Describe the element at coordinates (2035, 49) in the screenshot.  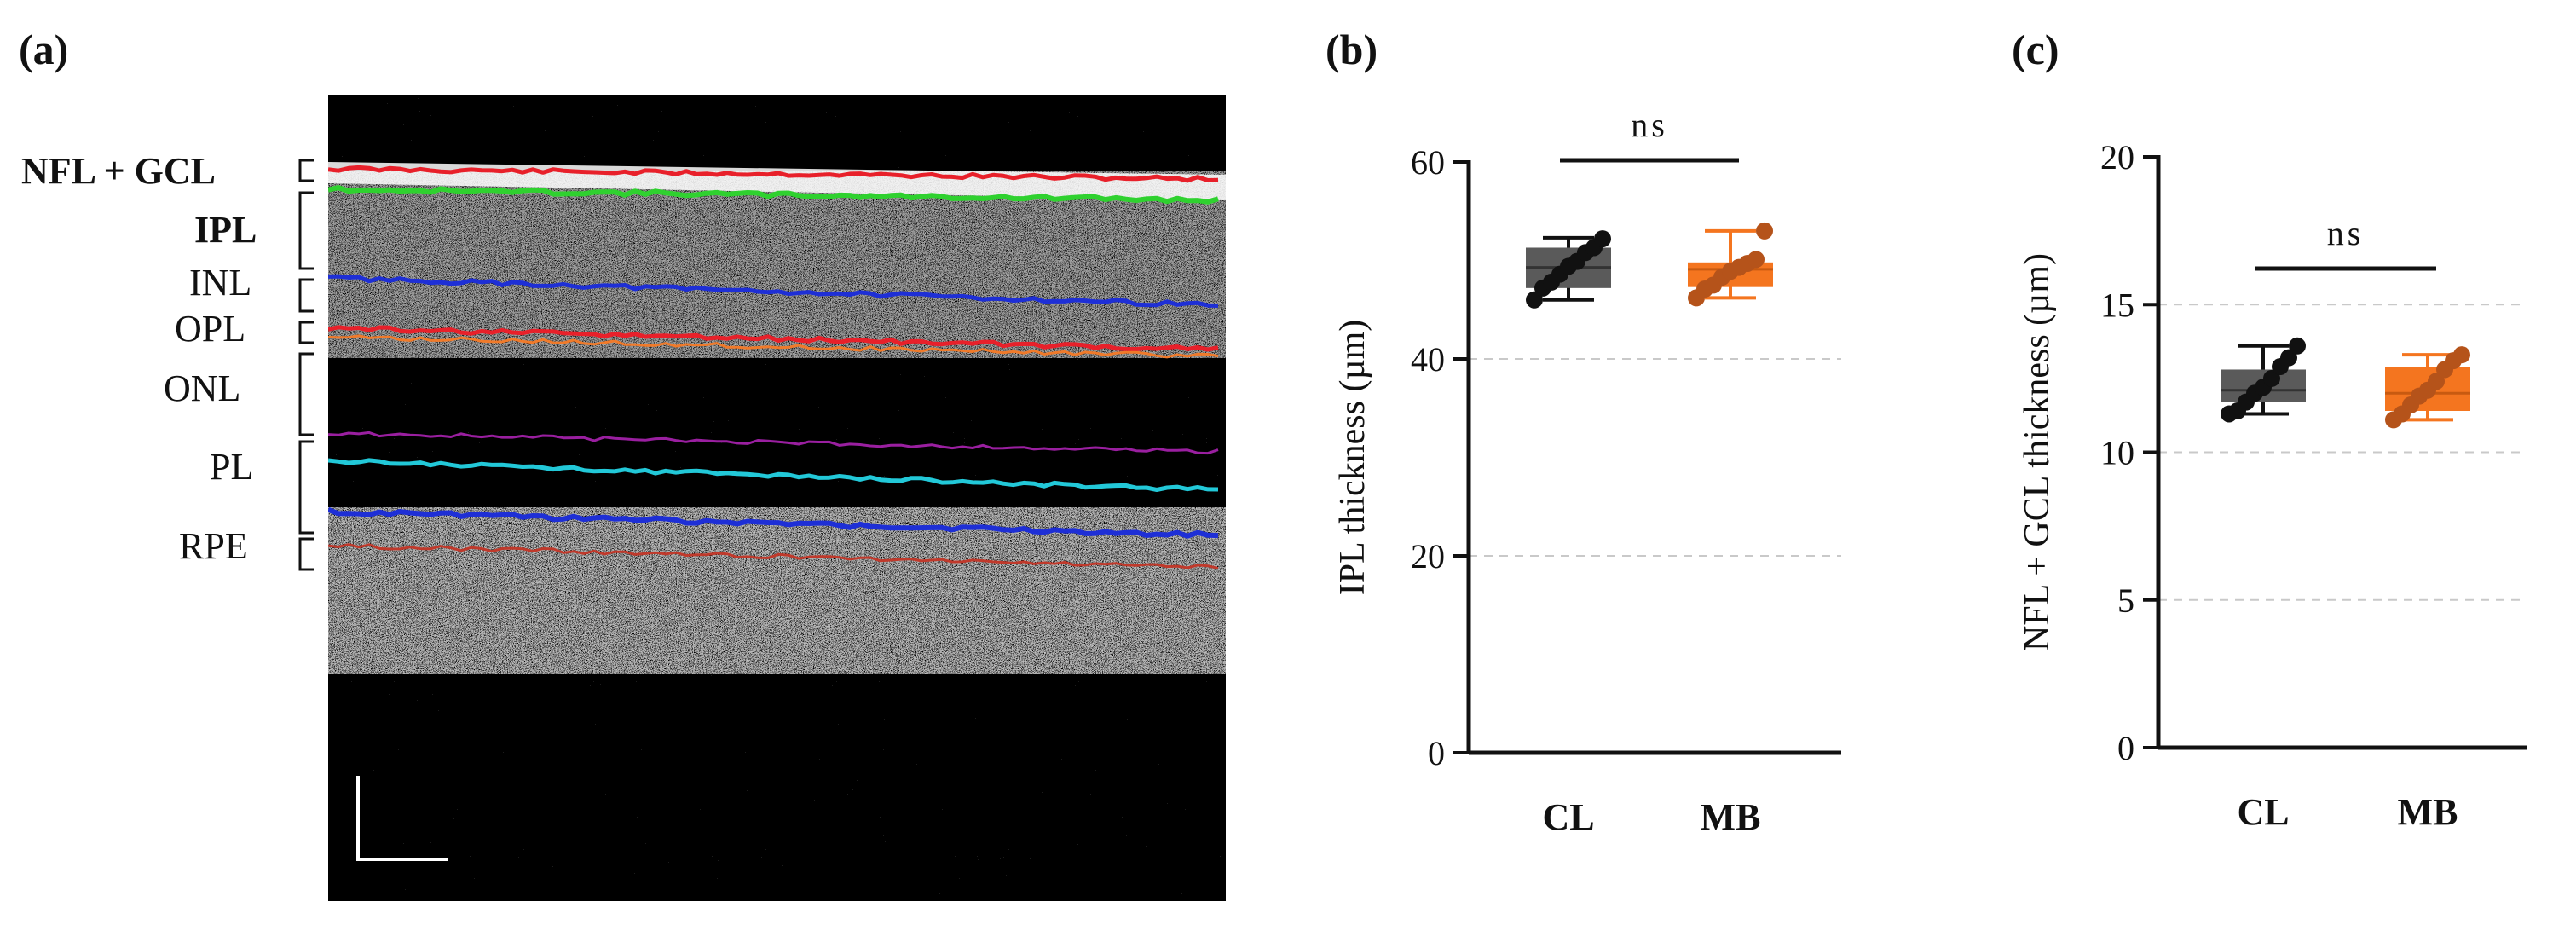
I see `panel-label-c: (c)` at that location.